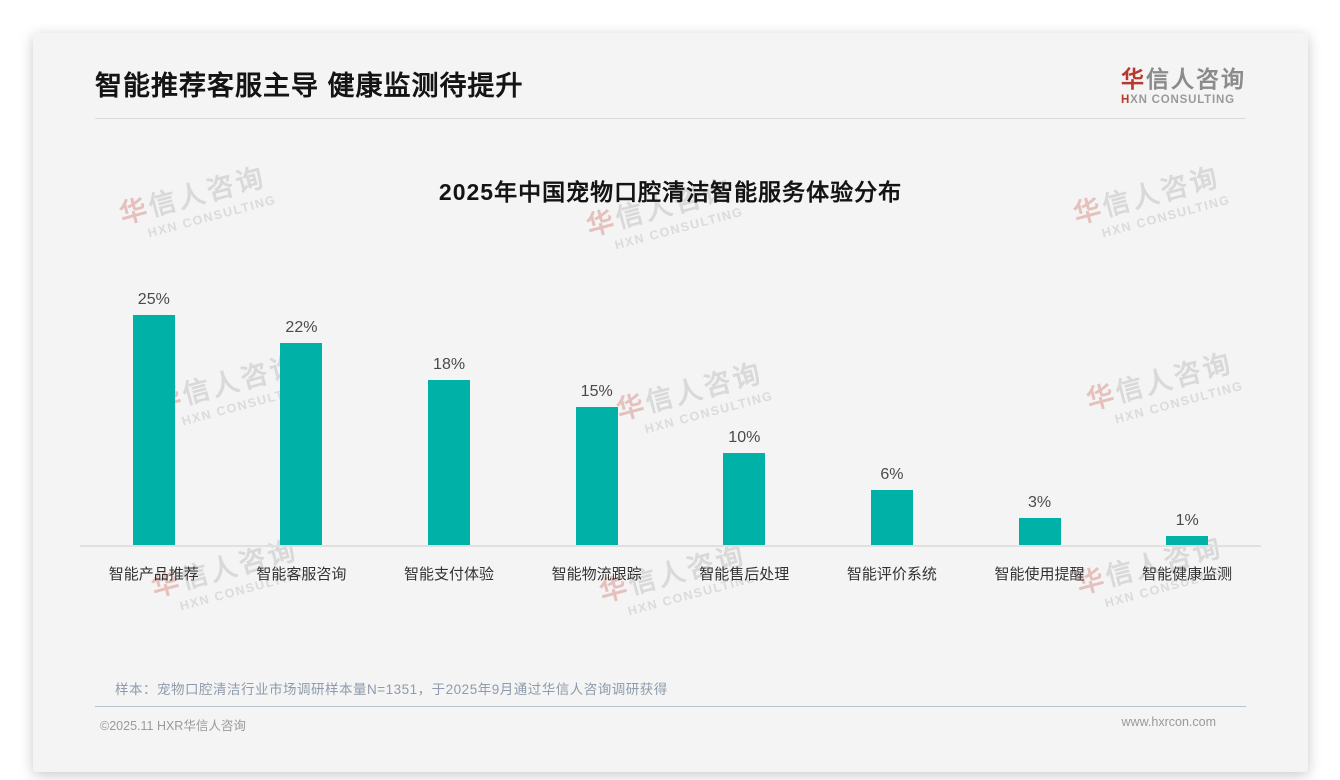  What do you see at coordinates (173, 726) in the screenshot?
I see `copyright-text: ©2025.11 HXR华信人咨询` at bounding box center [173, 726].